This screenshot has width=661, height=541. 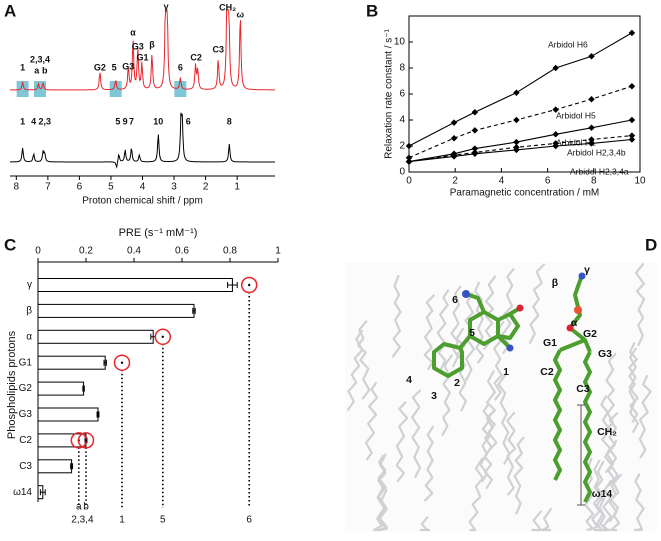 What do you see at coordinates (581, 455) in the screenshot?
I see `scale-line` at bounding box center [581, 455].